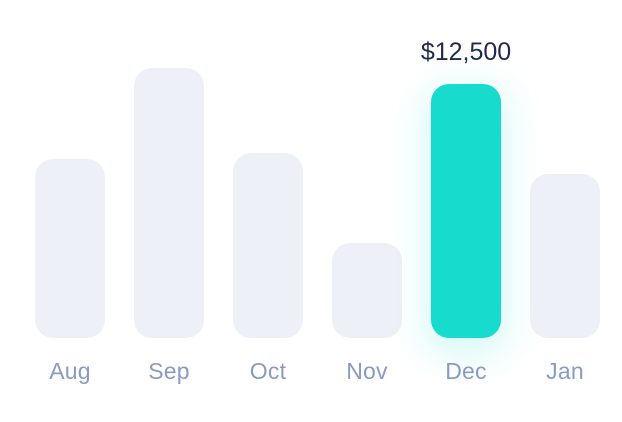 Image resolution: width=622 pixels, height=422 pixels. What do you see at coordinates (466, 211) in the screenshot?
I see `bar-dec` at bounding box center [466, 211].